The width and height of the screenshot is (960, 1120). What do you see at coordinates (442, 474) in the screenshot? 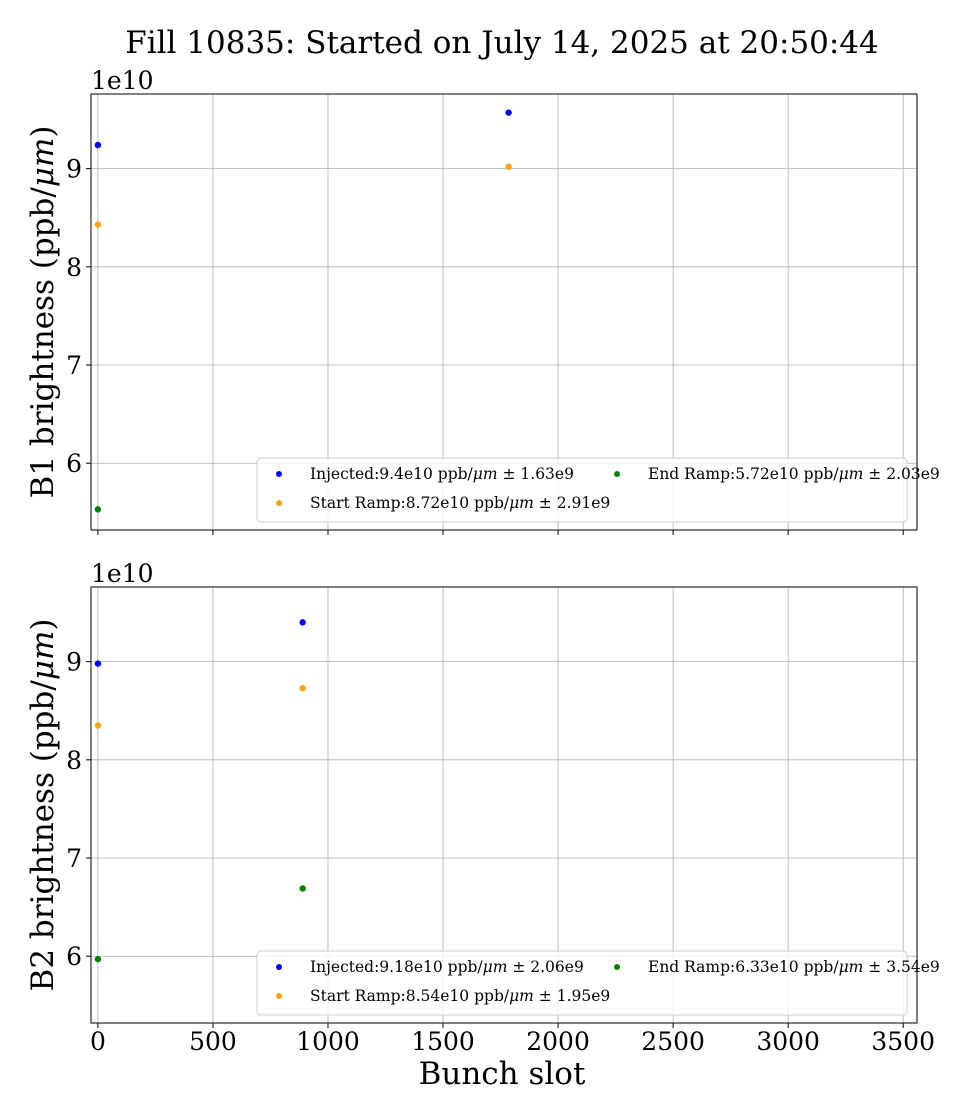
I see `legend-entry: Injected:9.4e10 ppb/μm ± 1.63e9` at bounding box center [442, 474].